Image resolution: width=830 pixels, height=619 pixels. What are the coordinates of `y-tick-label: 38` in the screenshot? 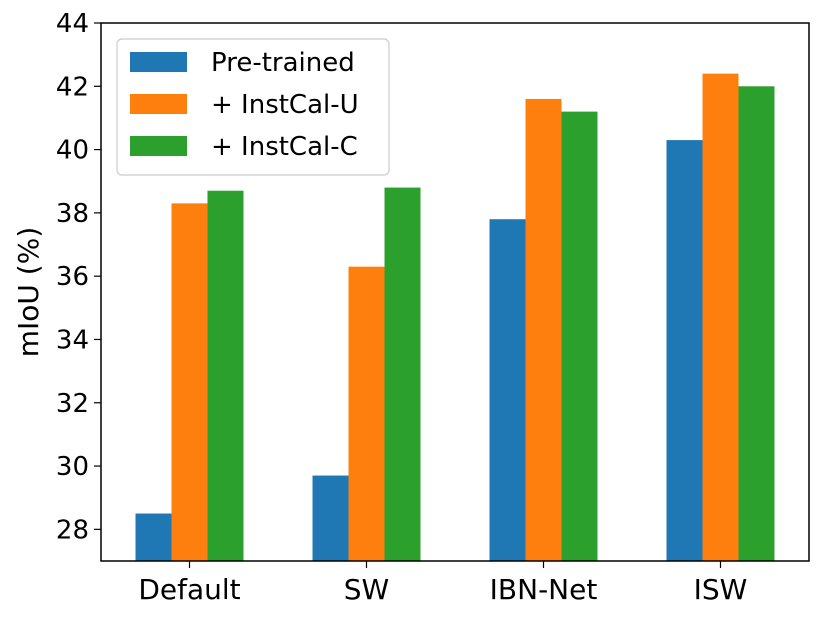 It's located at (72, 214).